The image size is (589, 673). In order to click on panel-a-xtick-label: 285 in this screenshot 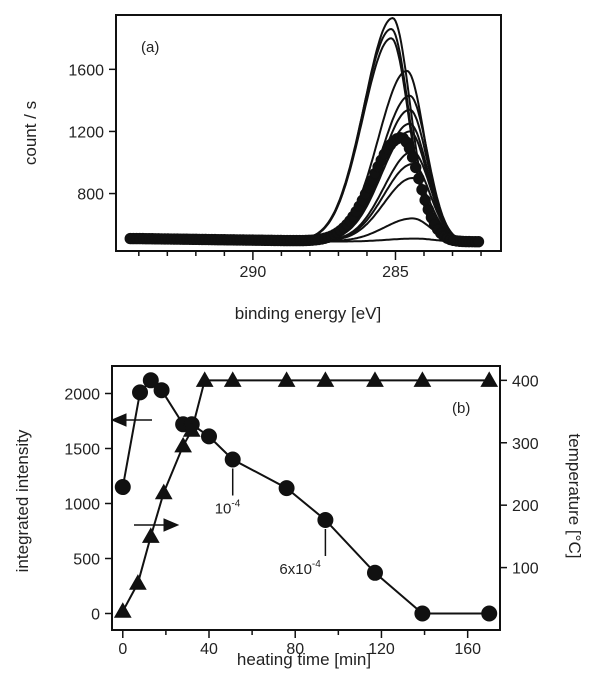, I will do `click(395, 272)`.